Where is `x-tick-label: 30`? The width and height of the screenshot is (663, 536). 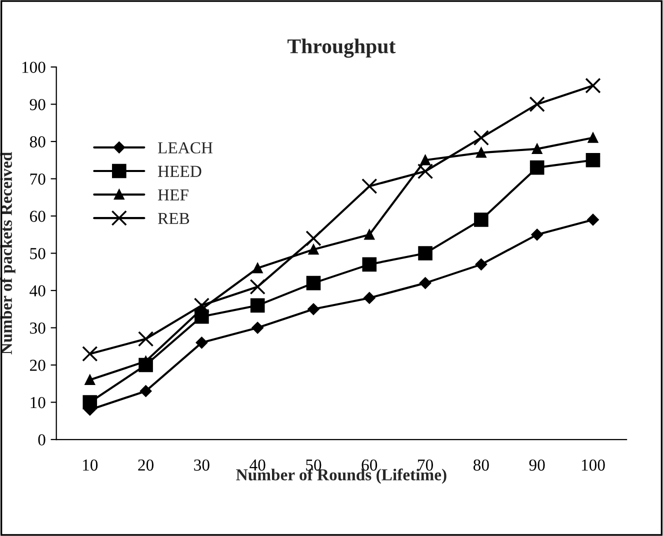 x-tick-label: 30 is located at coordinates (202, 465).